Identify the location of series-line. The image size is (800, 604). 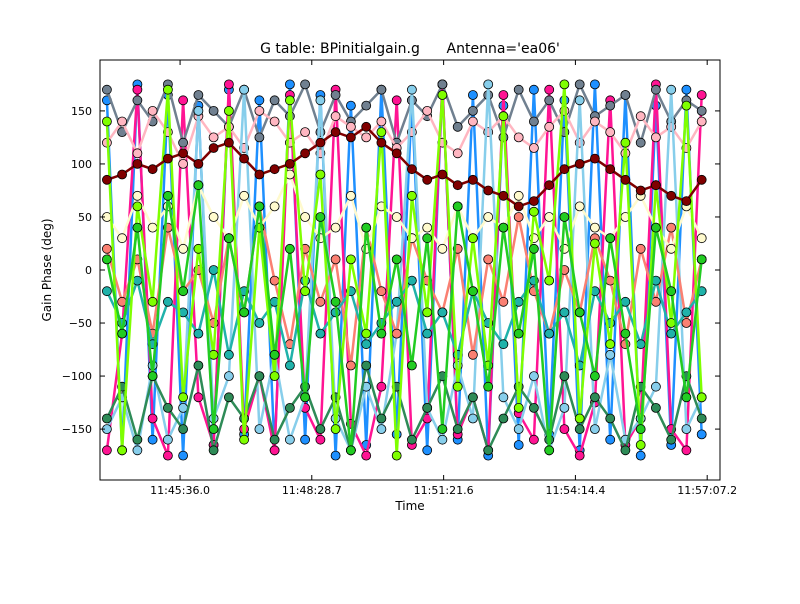
(404, 114).